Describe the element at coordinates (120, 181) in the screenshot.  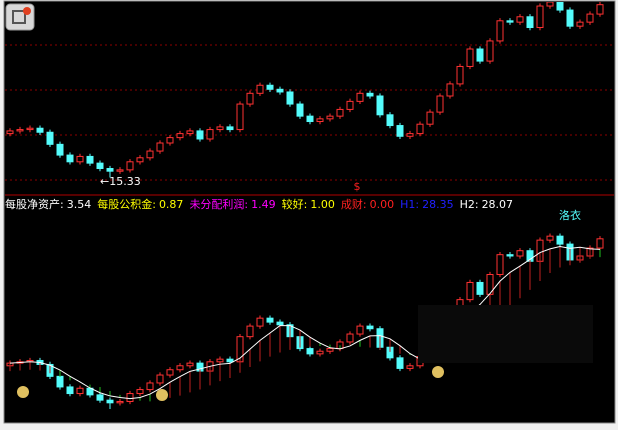
I see `low-annotation: ←15.33` at that location.